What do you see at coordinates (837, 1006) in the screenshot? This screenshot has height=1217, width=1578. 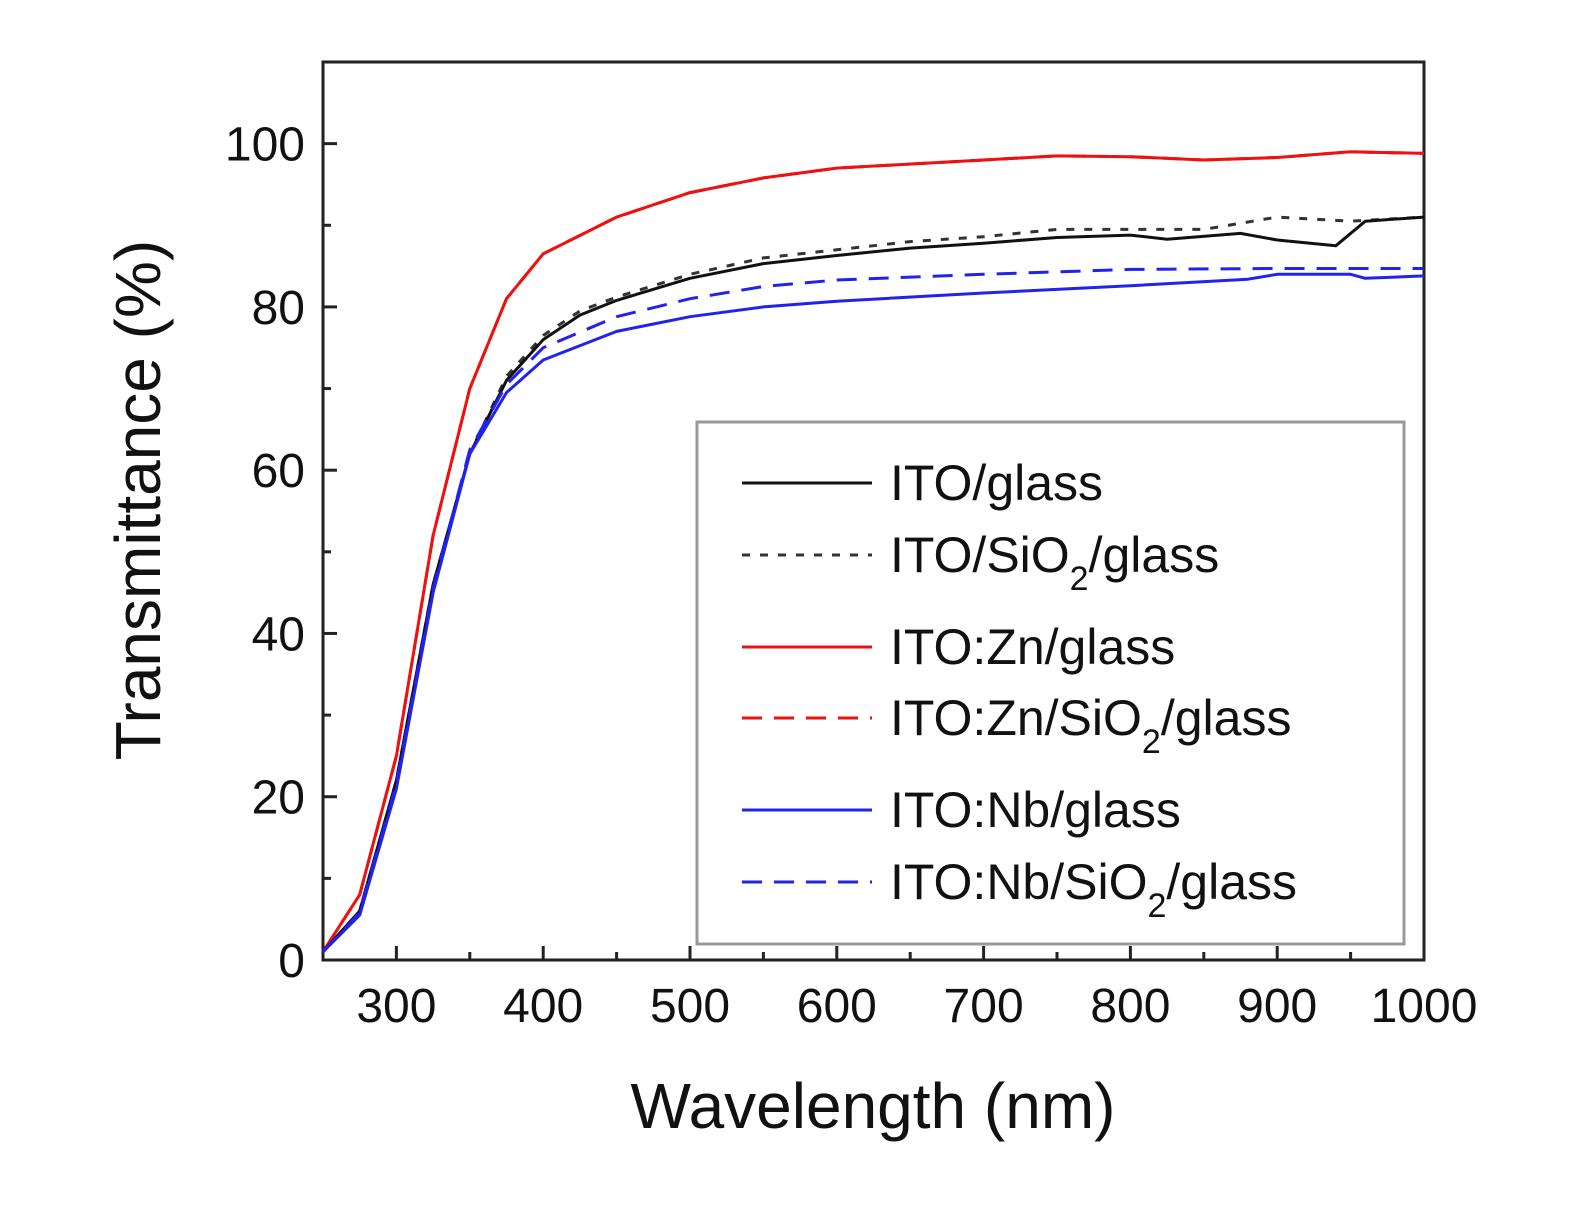 I see `x-tick-label: 600` at bounding box center [837, 1006].